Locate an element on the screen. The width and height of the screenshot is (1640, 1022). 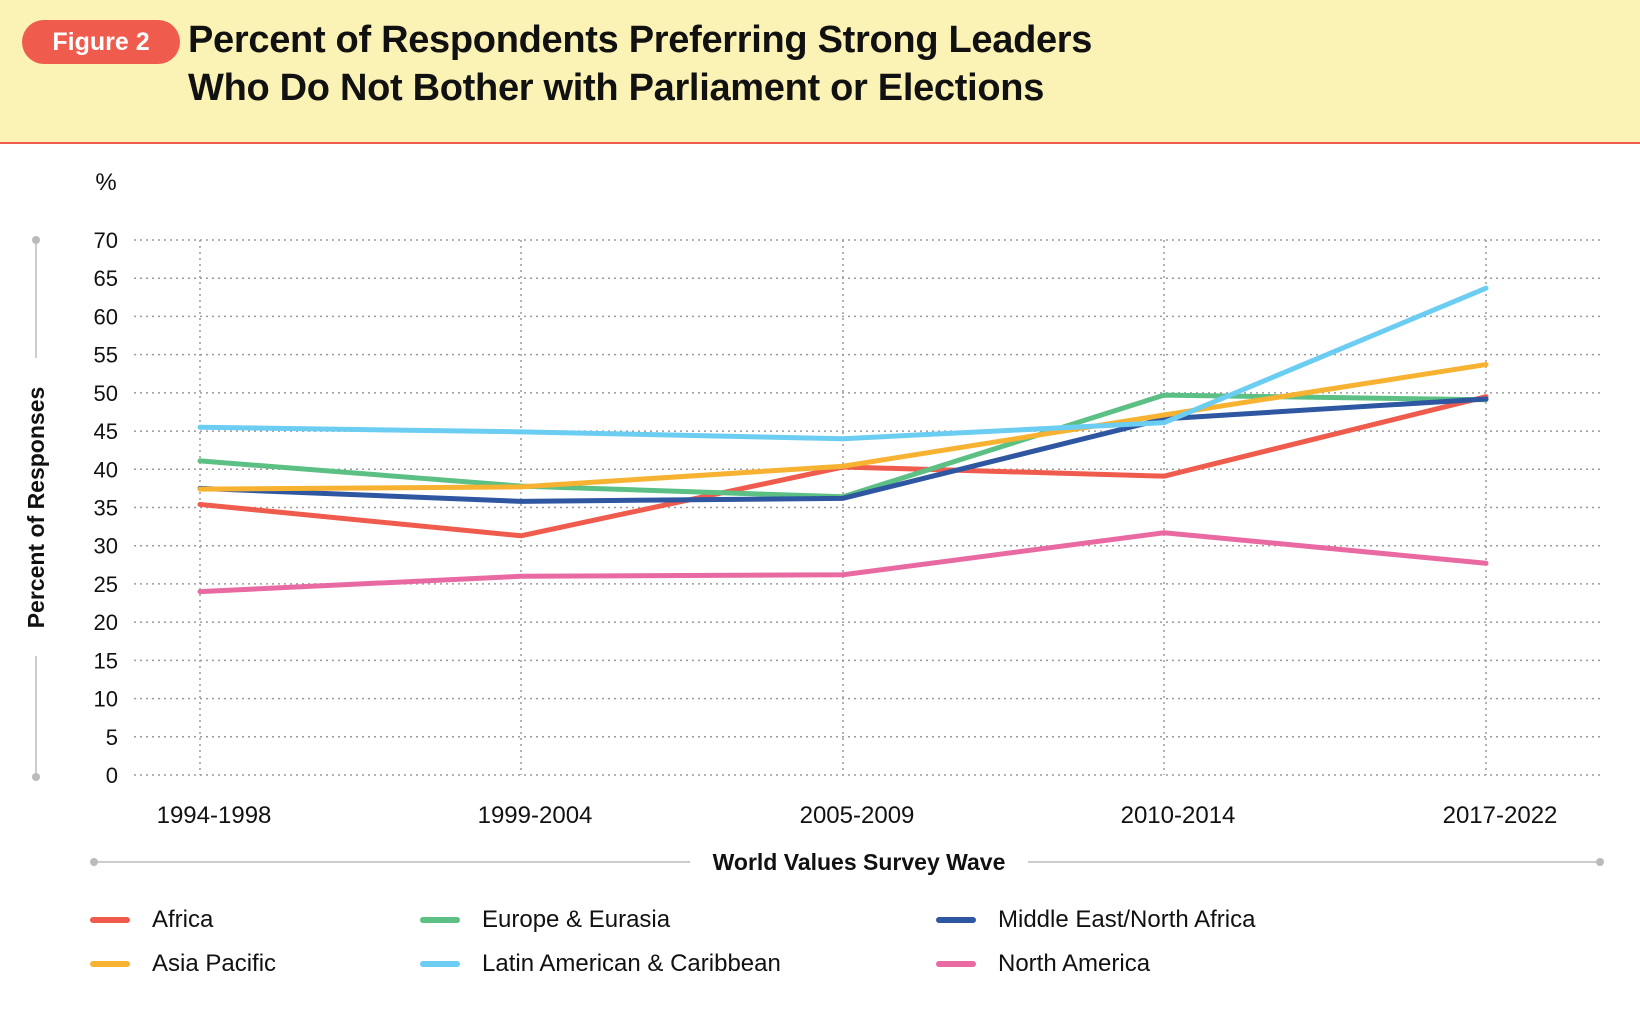
y-tick-label-35: 35 is located at coordinates (106, 508).